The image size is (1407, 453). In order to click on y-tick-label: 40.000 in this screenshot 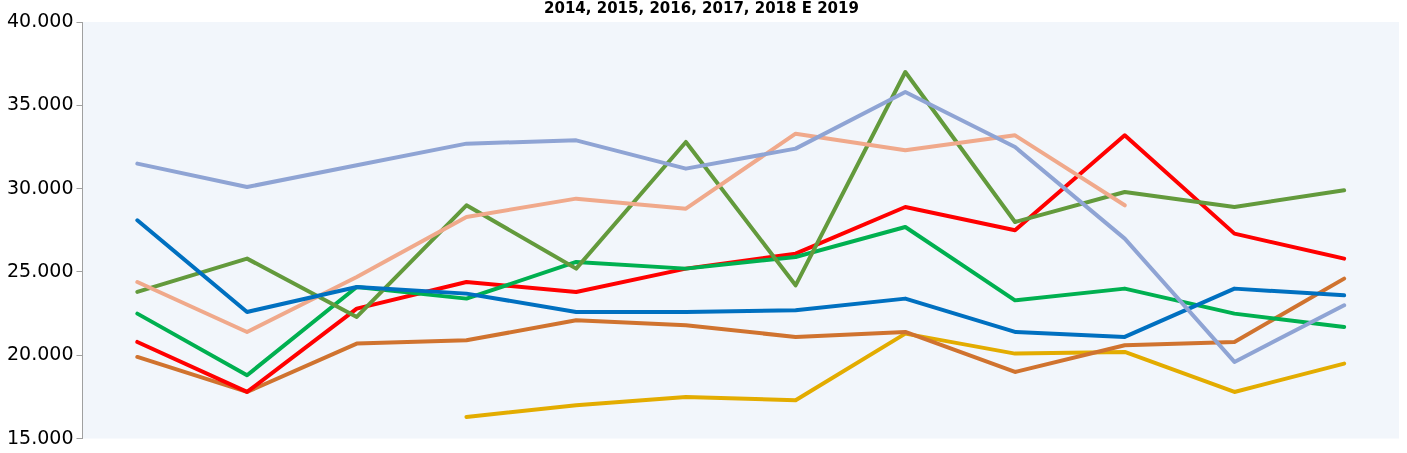, I will do `click(40, 19)`.